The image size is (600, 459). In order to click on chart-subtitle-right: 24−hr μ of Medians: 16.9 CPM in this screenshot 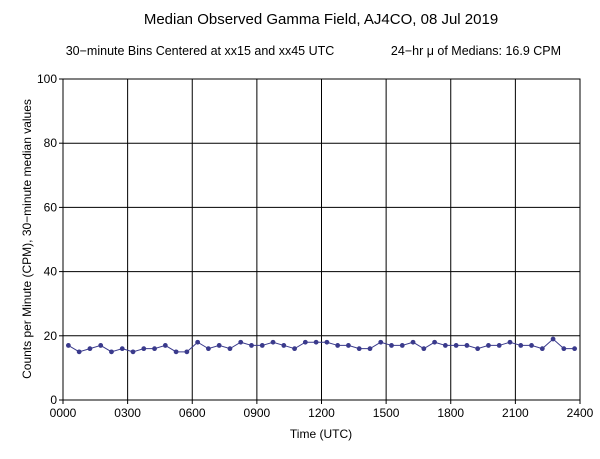, I will do `click(476, 51)`.